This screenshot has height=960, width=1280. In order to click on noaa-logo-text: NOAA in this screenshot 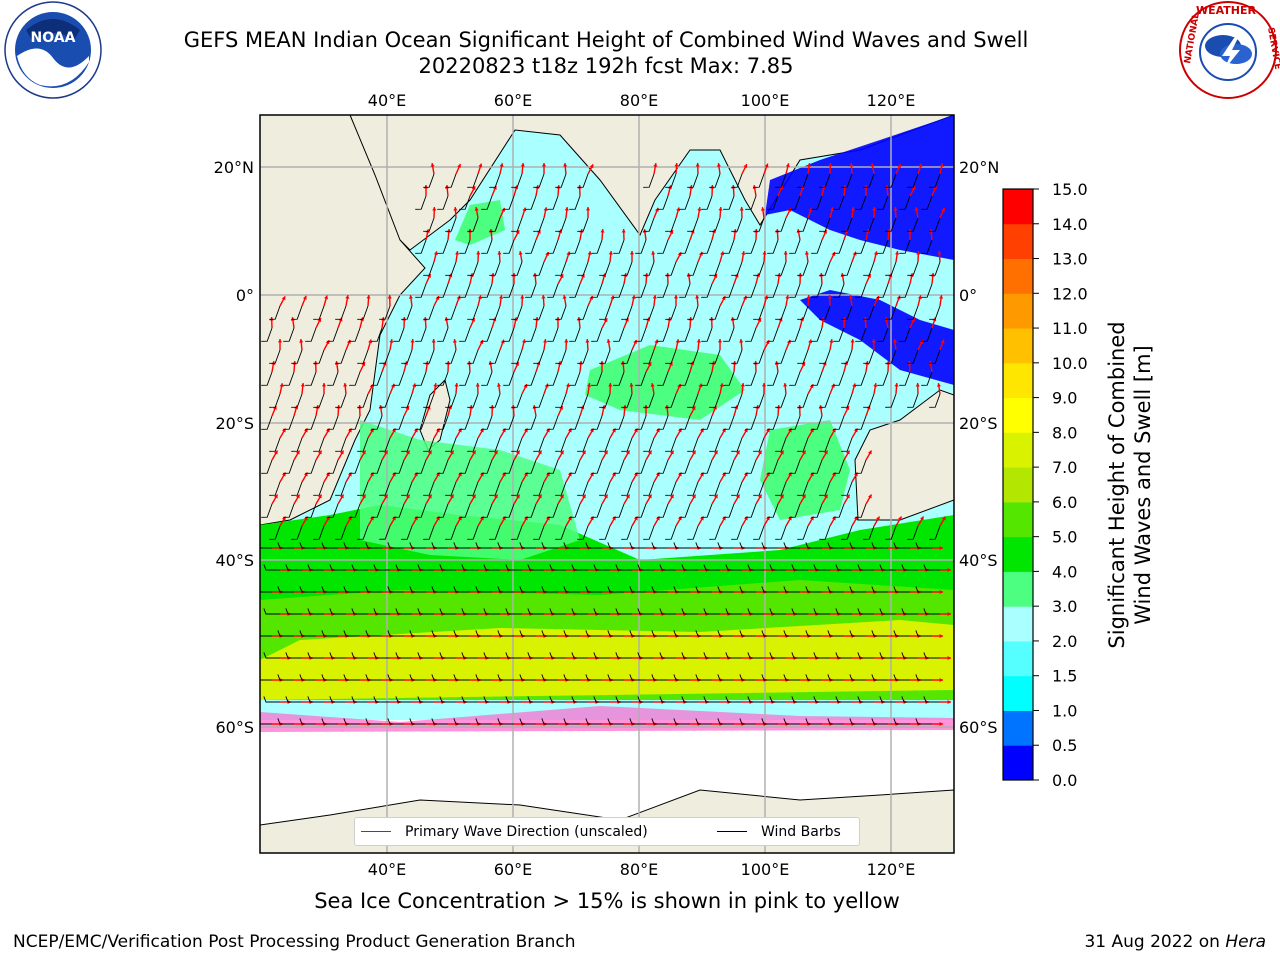, I will do `click(53, 38)`.